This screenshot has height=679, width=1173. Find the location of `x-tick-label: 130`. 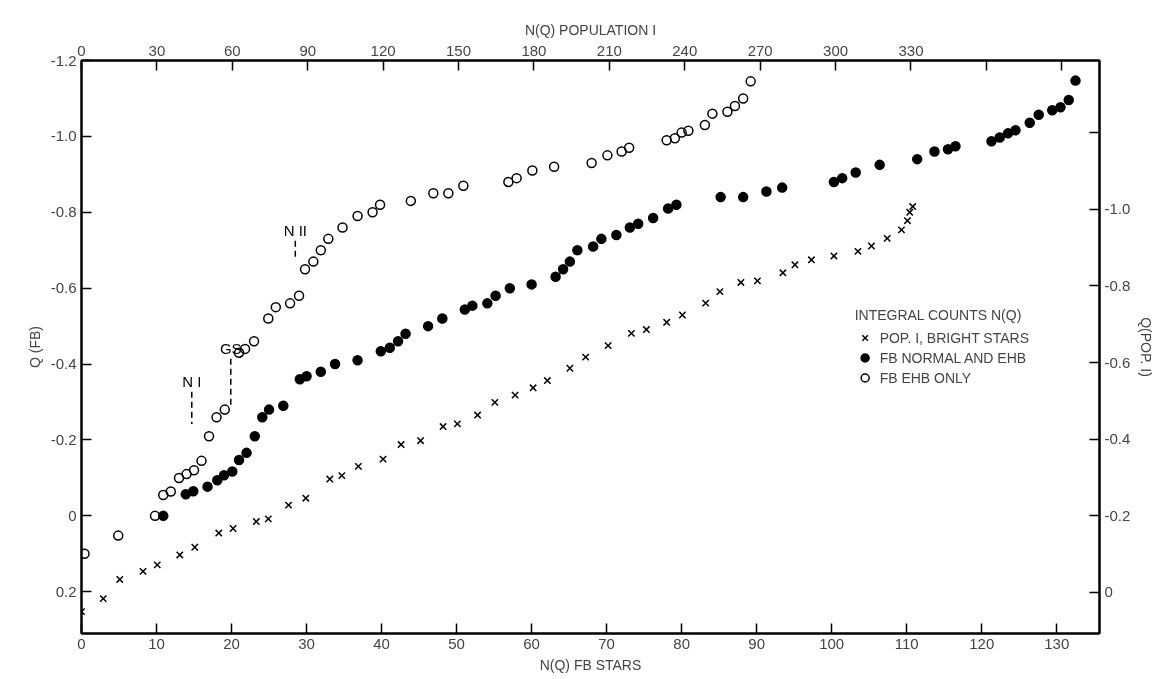

x-tick-label: 130 is located at coordinates (1057, 643).